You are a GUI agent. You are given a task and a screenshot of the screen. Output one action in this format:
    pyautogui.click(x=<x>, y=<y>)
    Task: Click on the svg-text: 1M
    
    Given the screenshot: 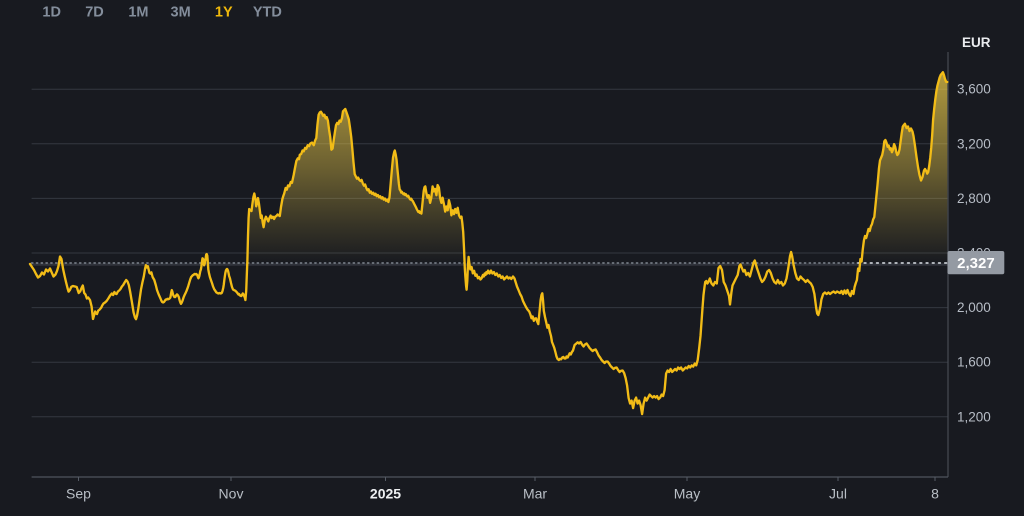 What is the action you would take?
    pyautogui.click(x=138, y=13)
    